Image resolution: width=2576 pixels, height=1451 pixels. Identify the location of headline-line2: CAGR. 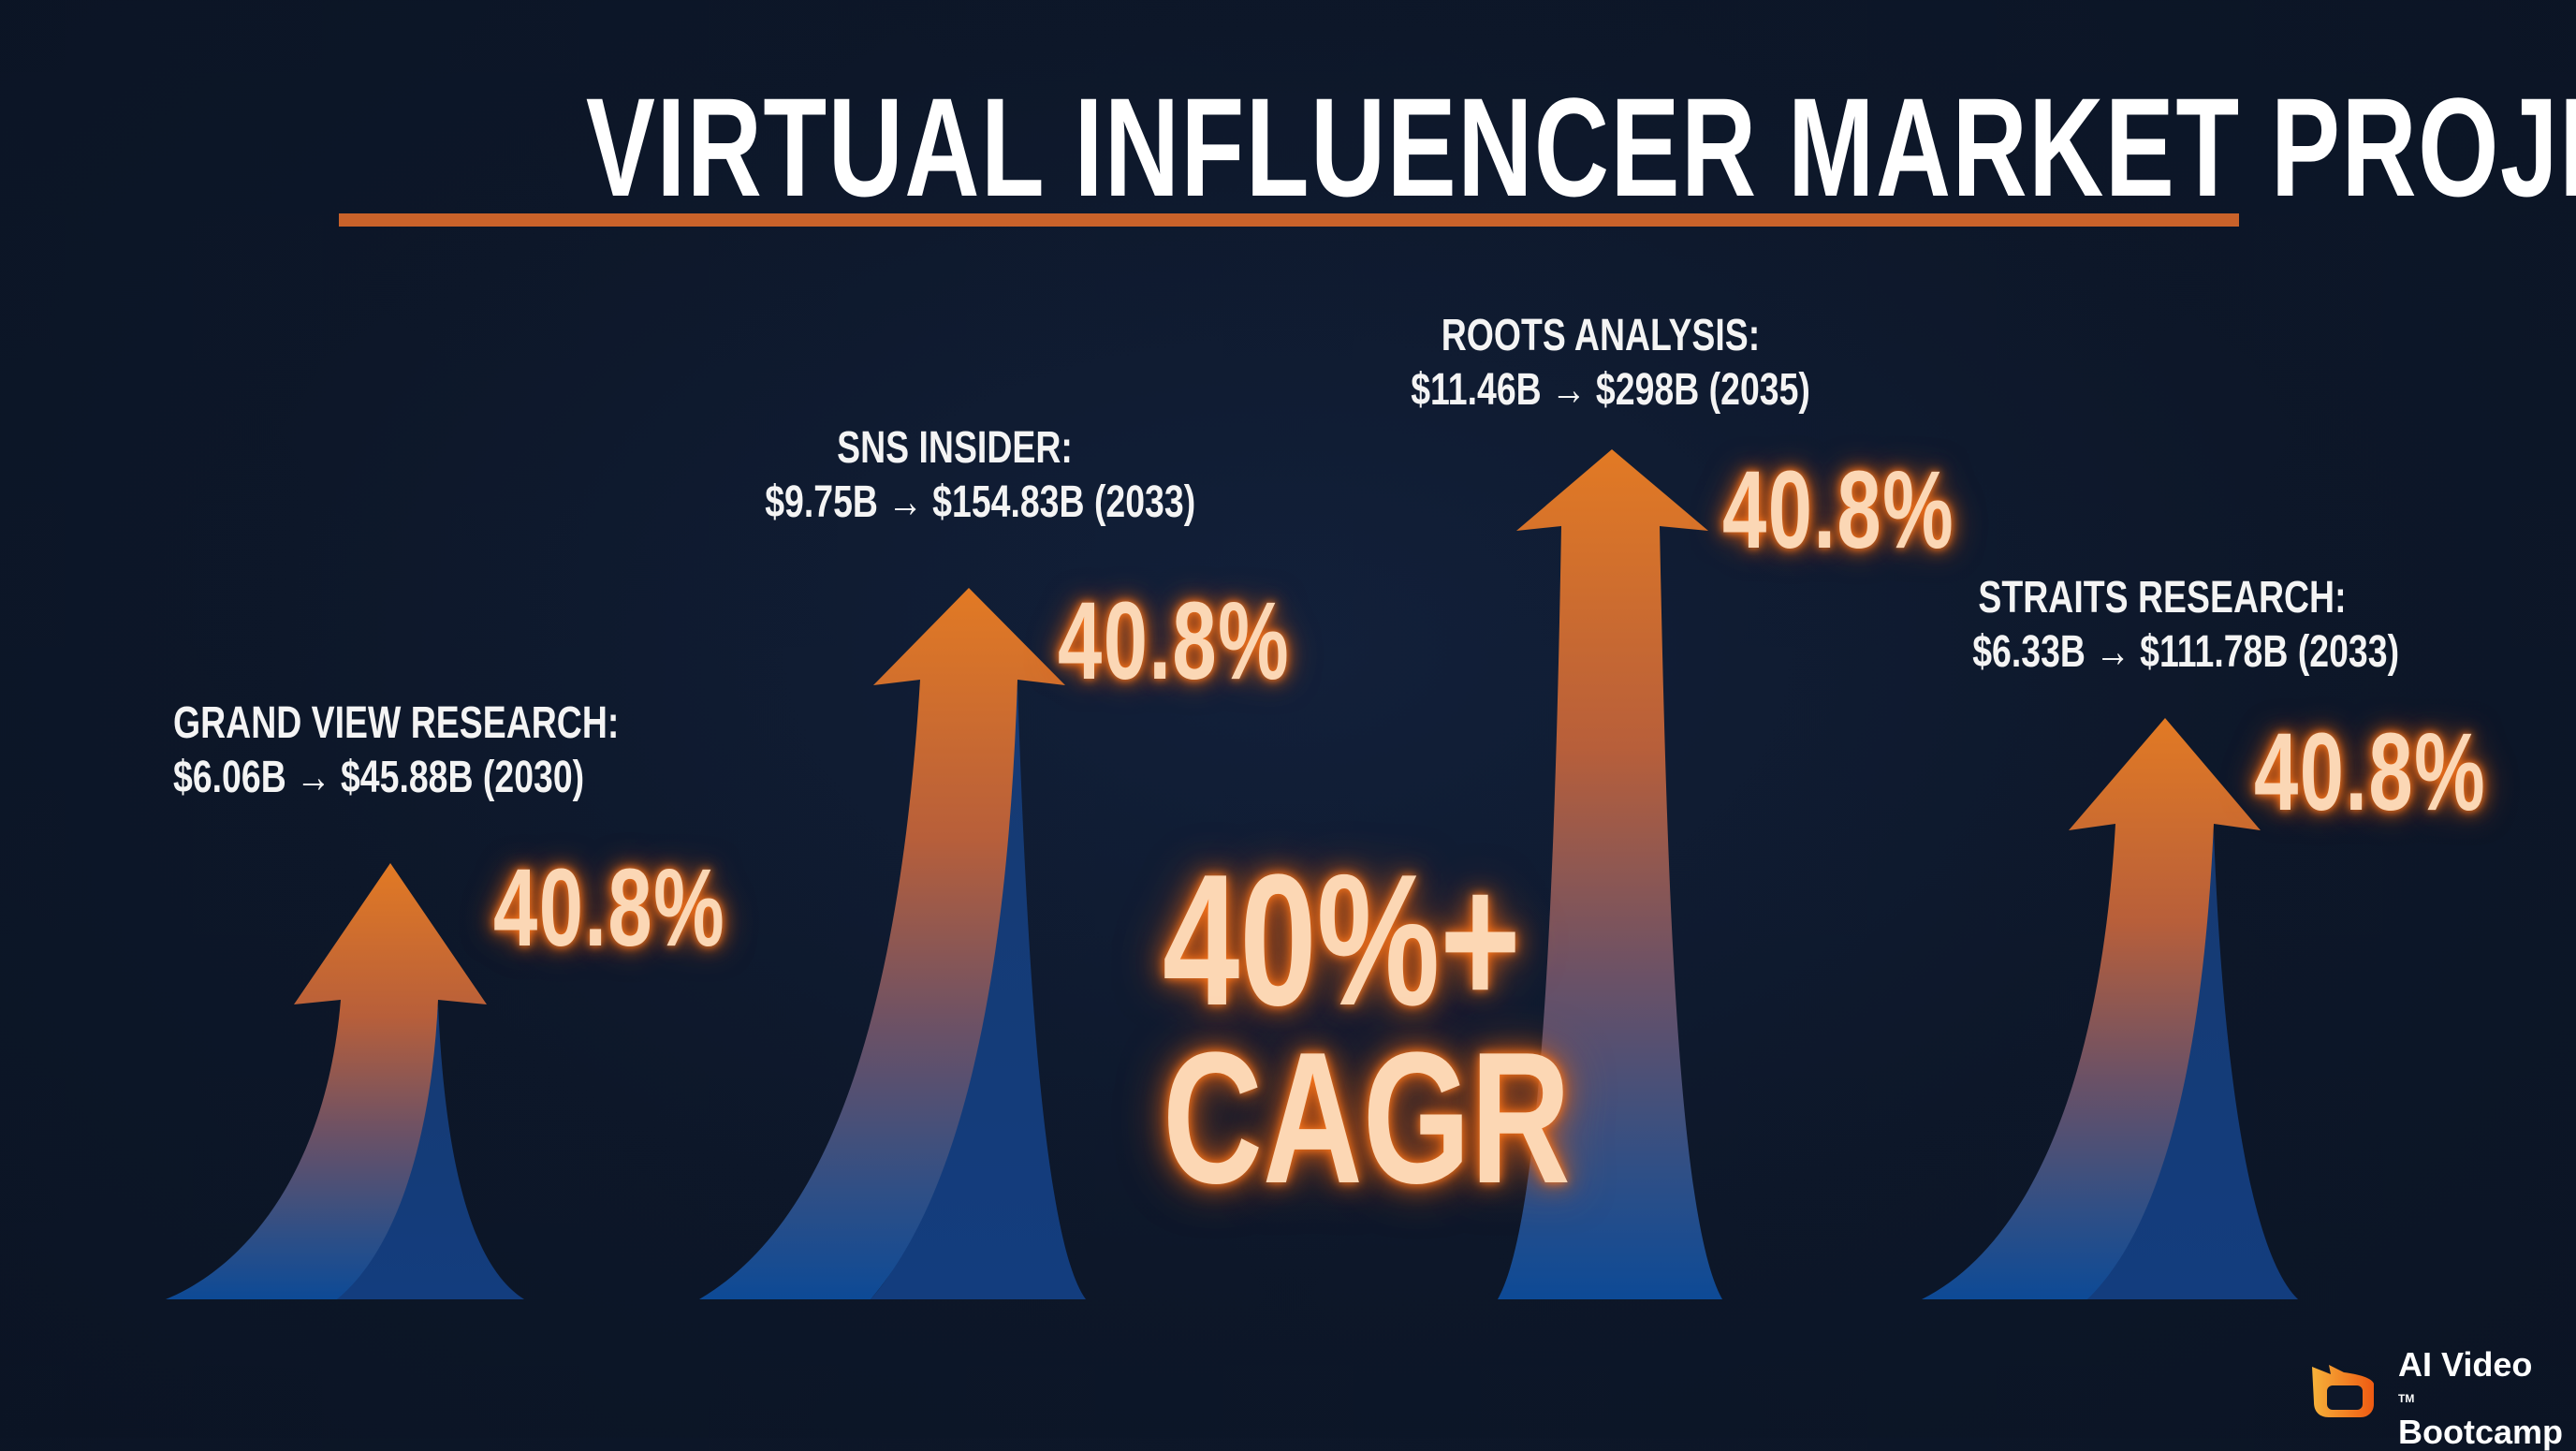
(1367, 1118).